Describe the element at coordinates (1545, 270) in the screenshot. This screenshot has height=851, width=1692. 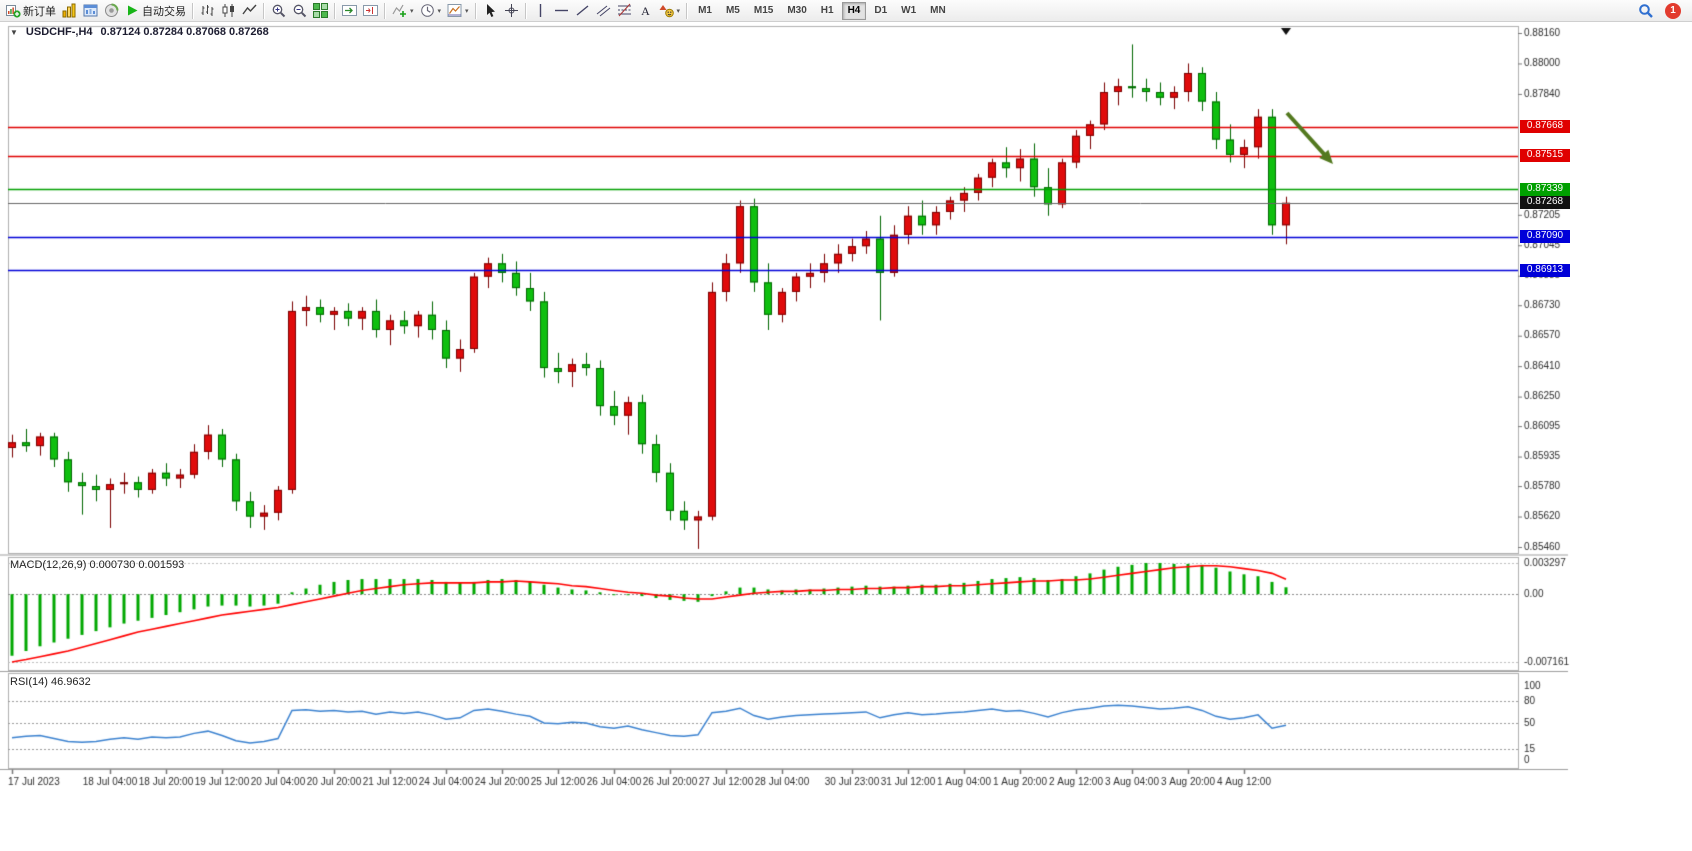
I see `price-level-tag: 0.86913` at that location.